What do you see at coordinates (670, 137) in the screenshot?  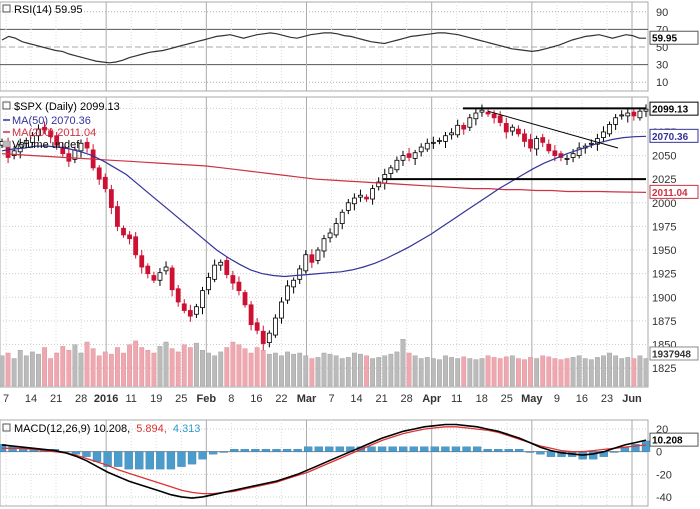 I see `ma50-tag: 2070.36` at bounding box center [670, 137].